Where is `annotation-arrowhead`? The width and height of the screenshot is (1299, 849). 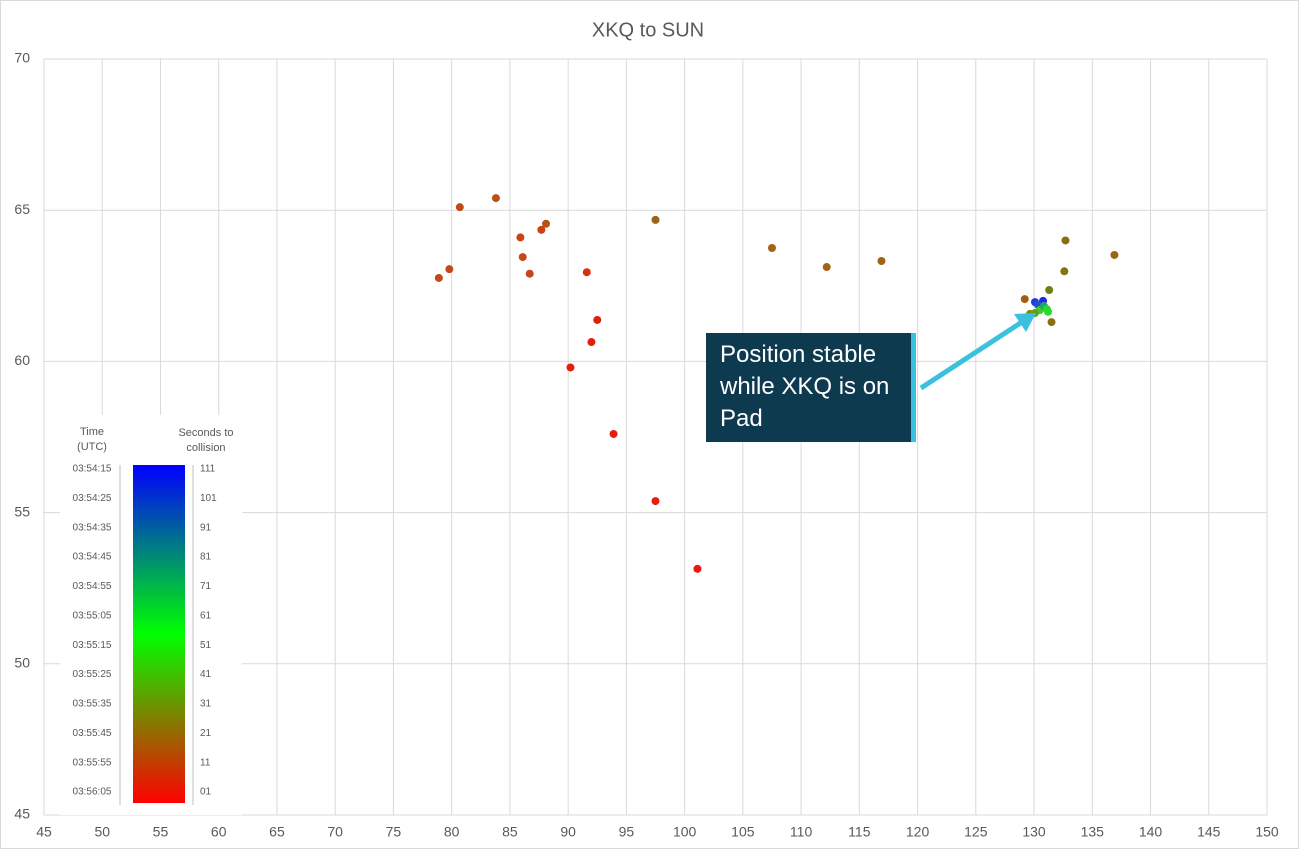 annotation-arrowhead is located at coordinates (1025, 322).